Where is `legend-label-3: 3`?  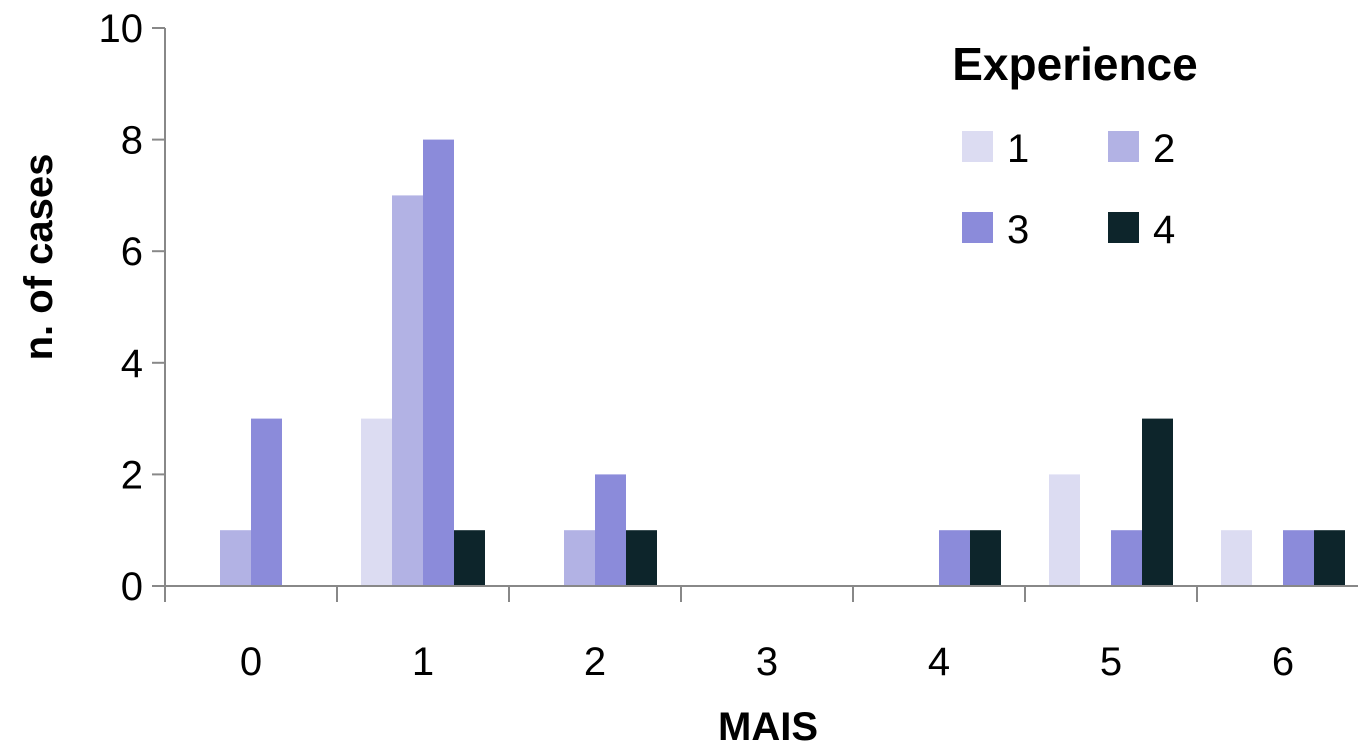 legend-label-3: 3 is located at coordinates (1018, 230).